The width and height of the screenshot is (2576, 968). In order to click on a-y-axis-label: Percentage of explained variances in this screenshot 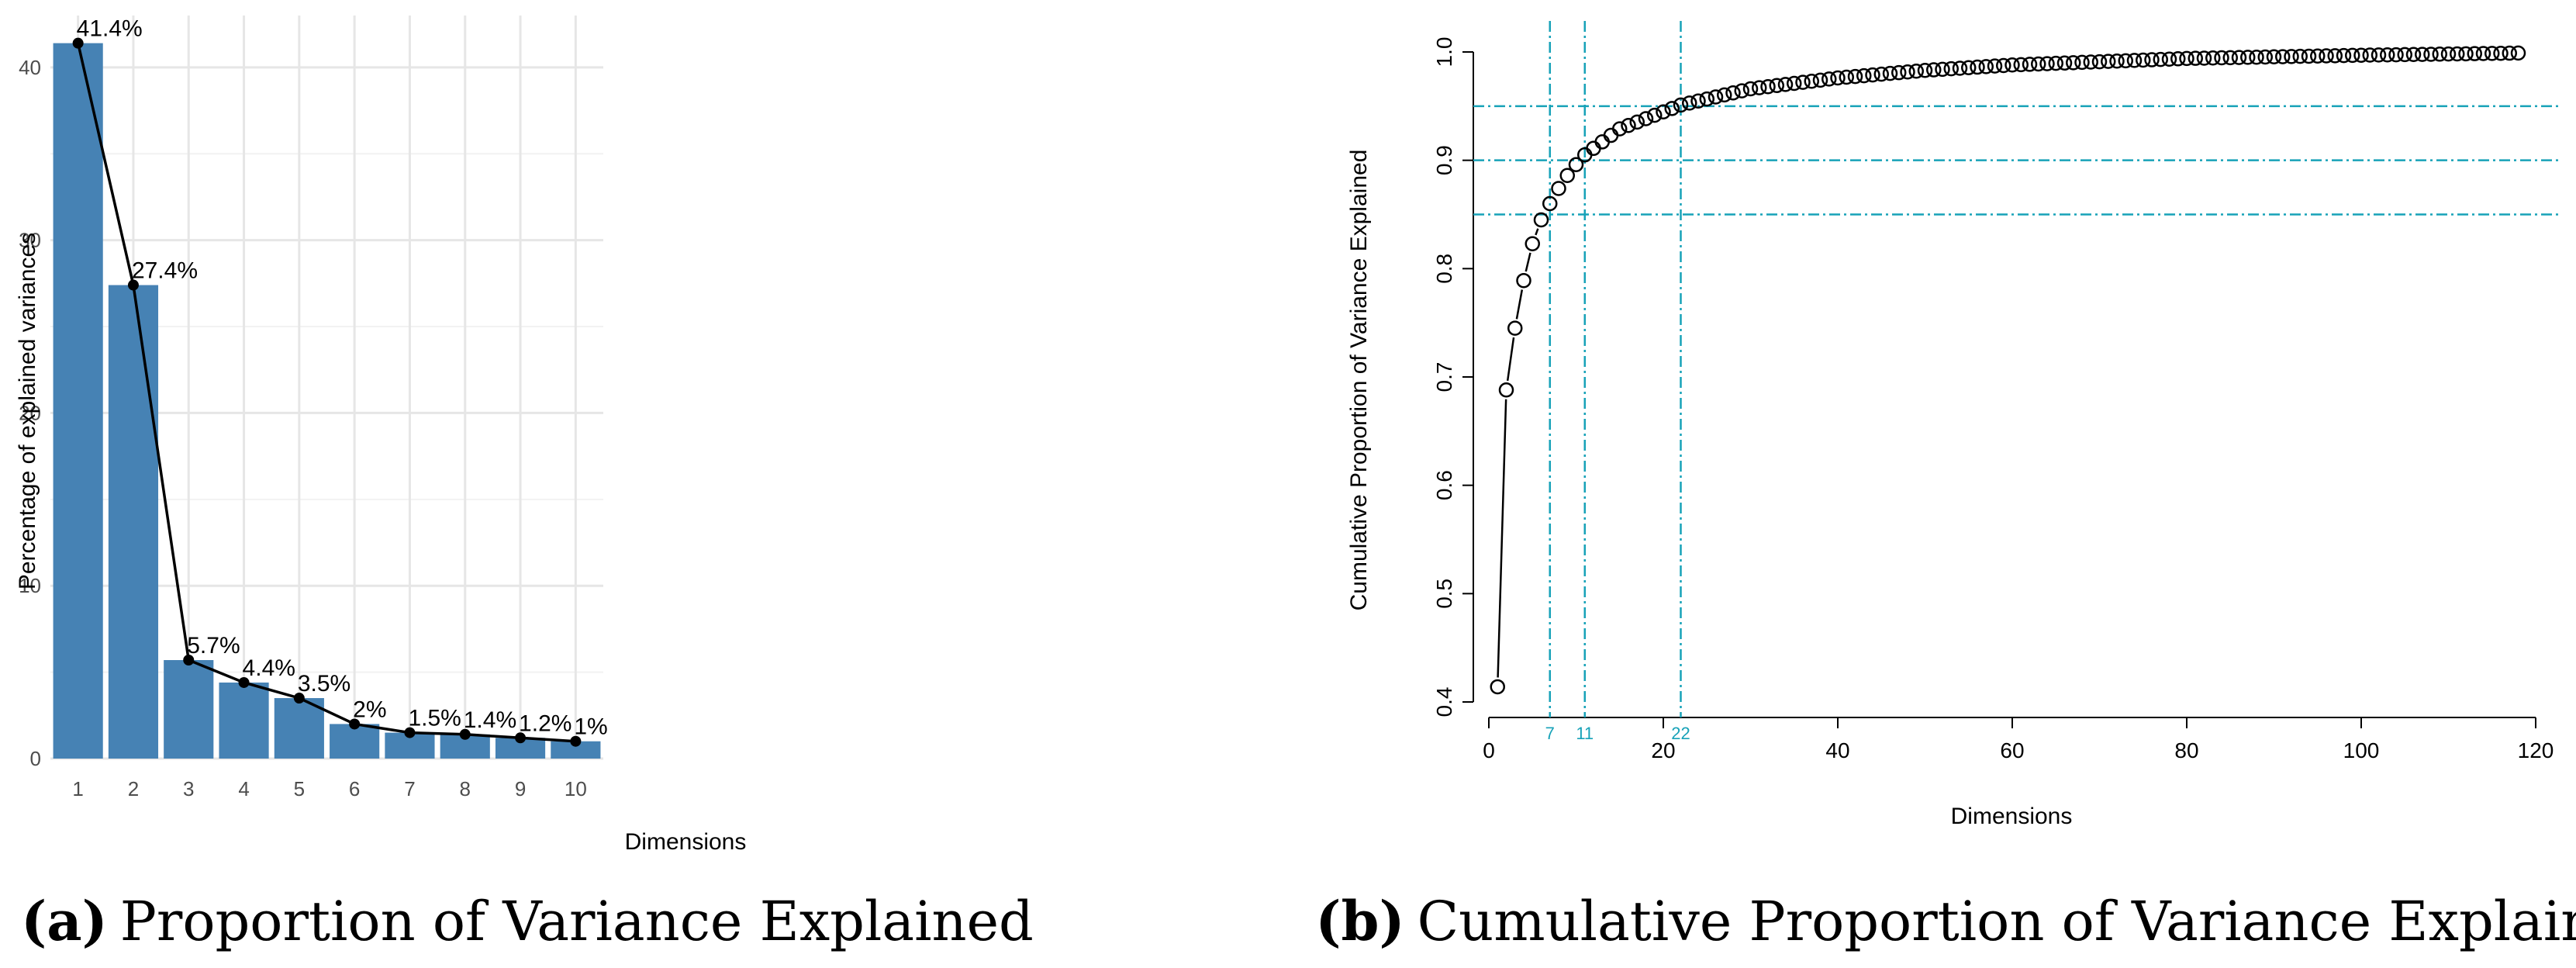, I will do `click(28, 411)`.